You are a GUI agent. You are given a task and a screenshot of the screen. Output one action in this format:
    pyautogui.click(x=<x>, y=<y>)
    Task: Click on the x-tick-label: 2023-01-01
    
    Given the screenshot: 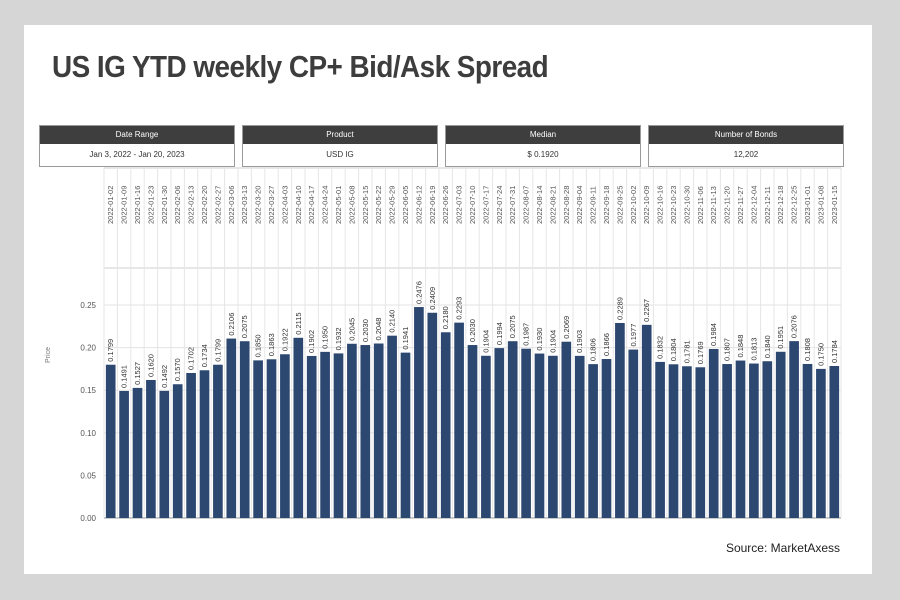 What is the action you would take?
    pyautogui.click(x=807, y=205)
    